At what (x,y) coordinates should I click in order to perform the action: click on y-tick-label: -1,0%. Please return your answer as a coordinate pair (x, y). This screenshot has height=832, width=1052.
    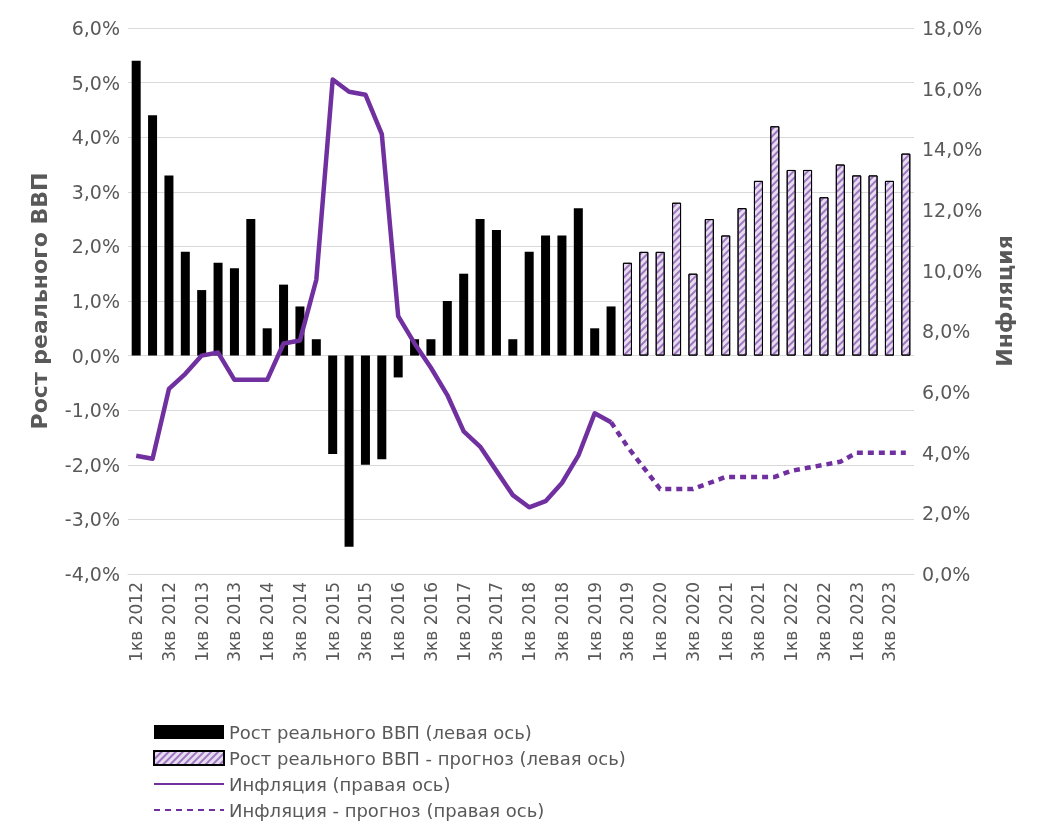
    Looking at the image, I should click on (92, 410).